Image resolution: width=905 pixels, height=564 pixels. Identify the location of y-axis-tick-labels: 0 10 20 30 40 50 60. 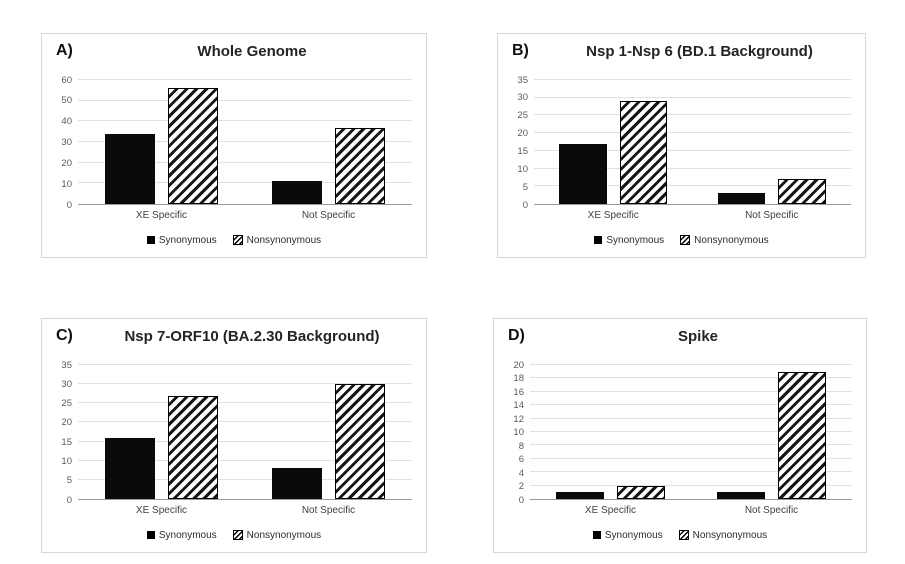
(65, 142).